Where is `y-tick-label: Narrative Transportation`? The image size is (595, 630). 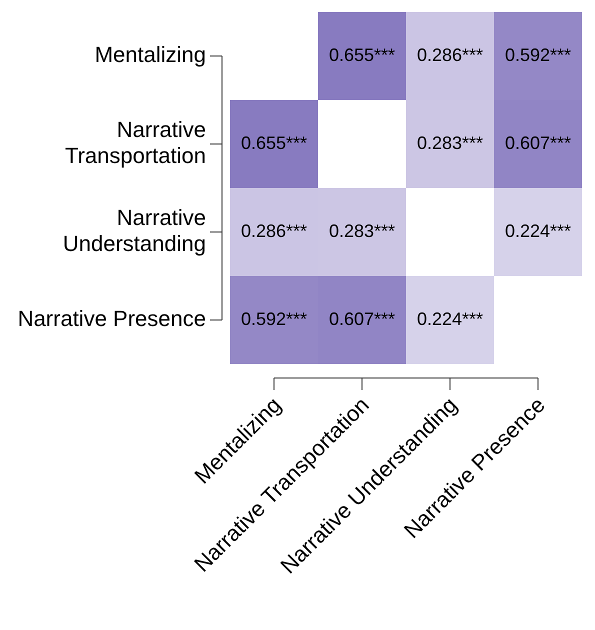 y-tick-label: Narrative Transportation is located at coordinates (135, 142).